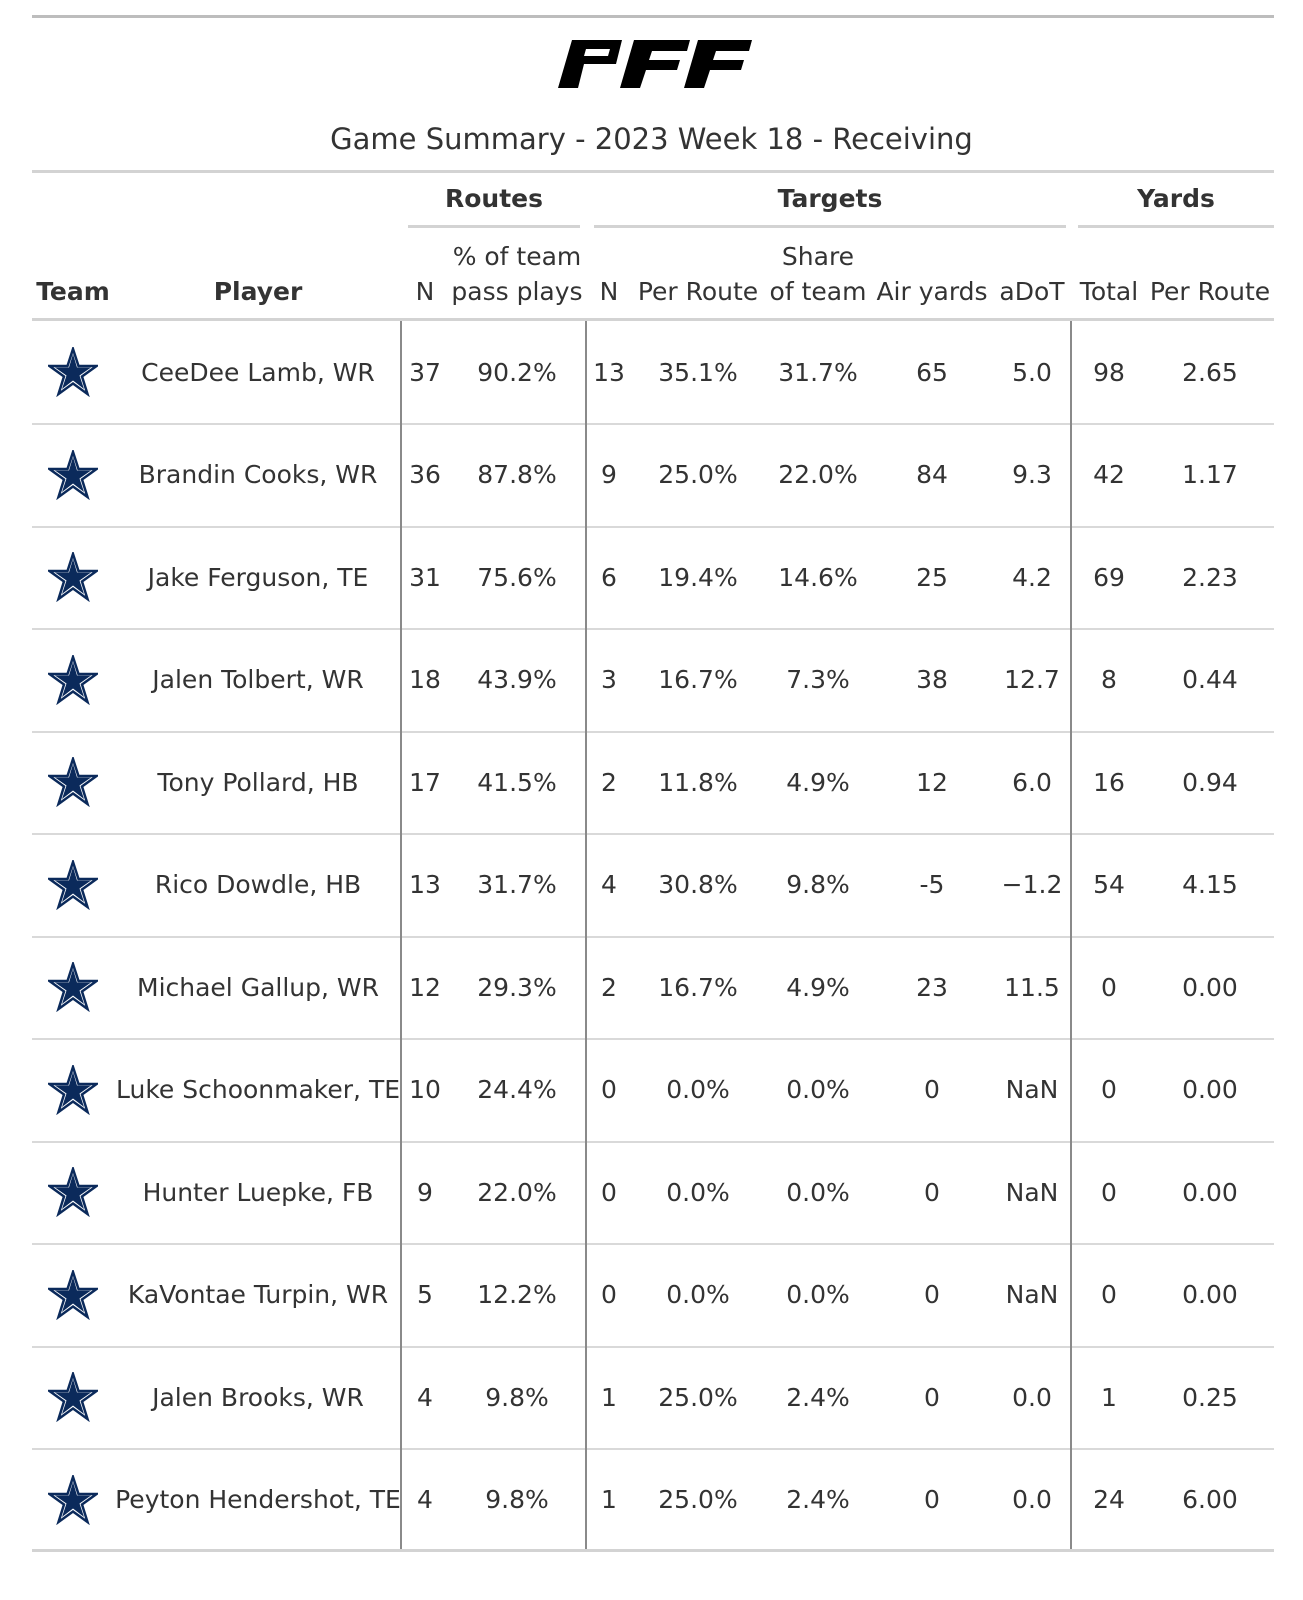  I want to click on col-header-air-yards: Air yards, so click(932, 291).